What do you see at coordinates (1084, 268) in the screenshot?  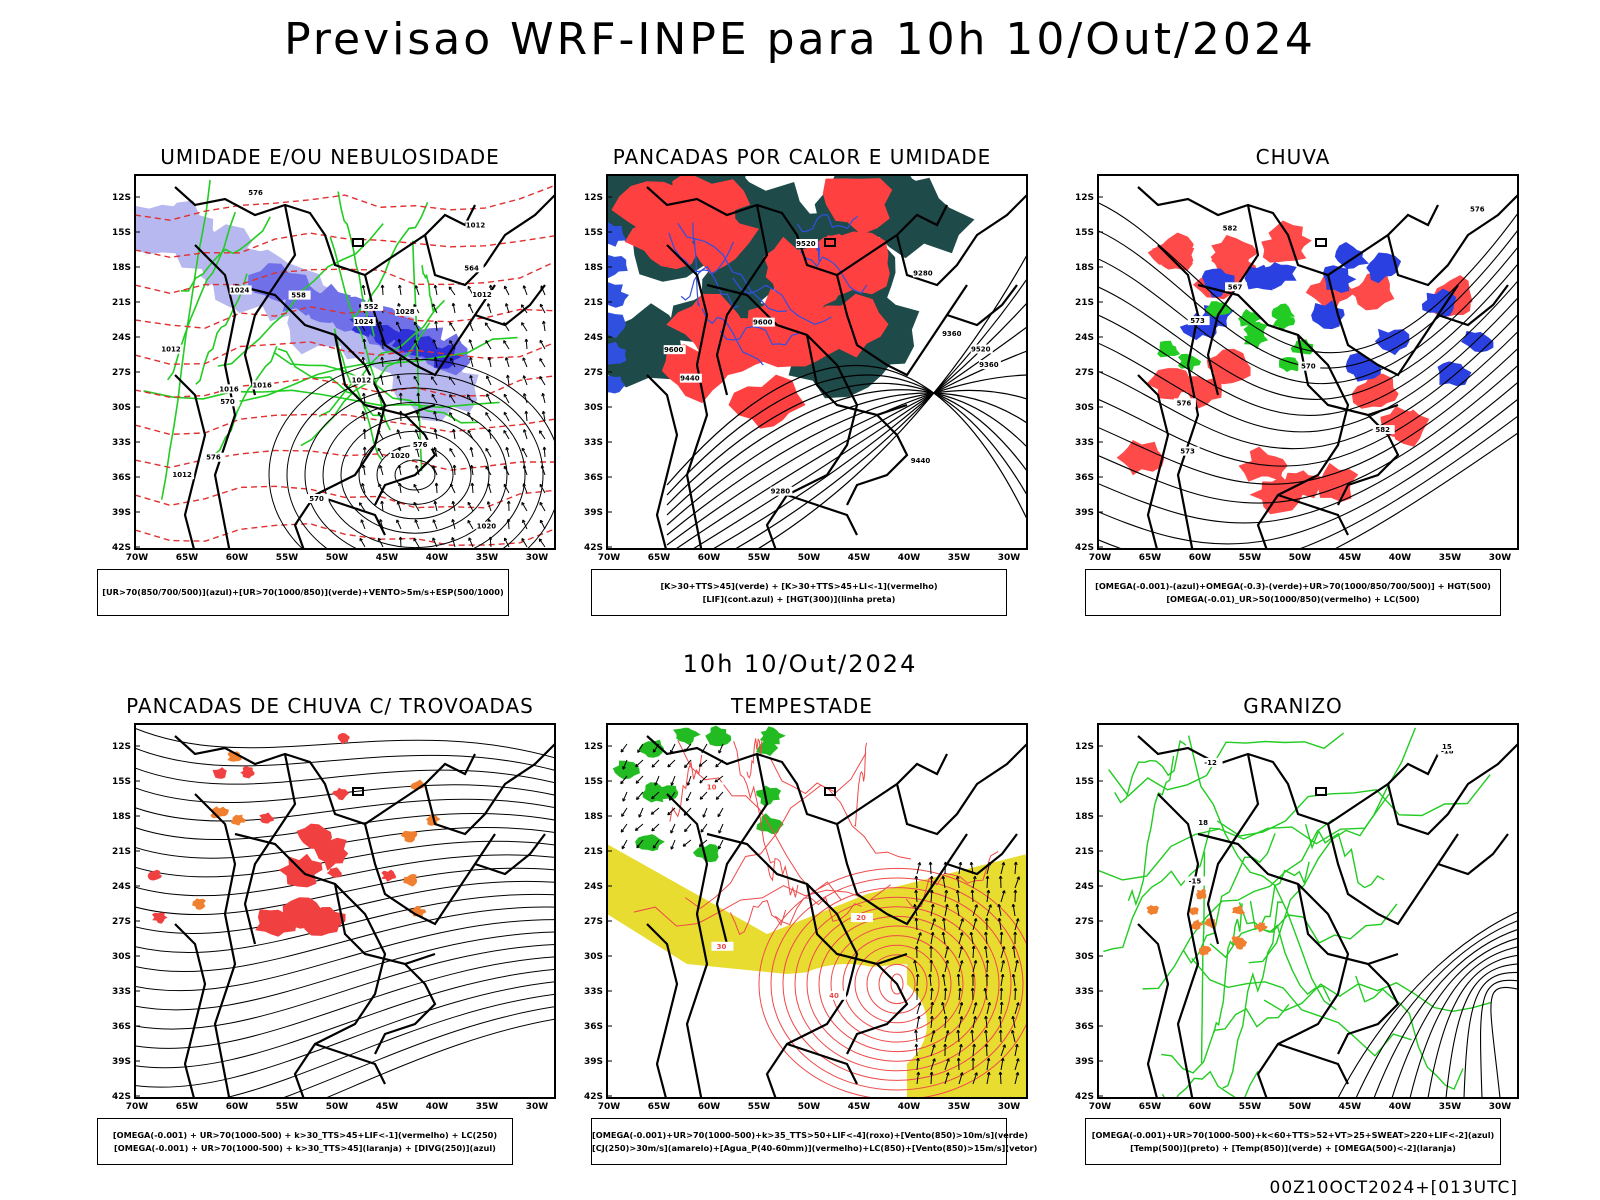 I see `lat-tick-label: 18S` at bounding box center [1084, 268].